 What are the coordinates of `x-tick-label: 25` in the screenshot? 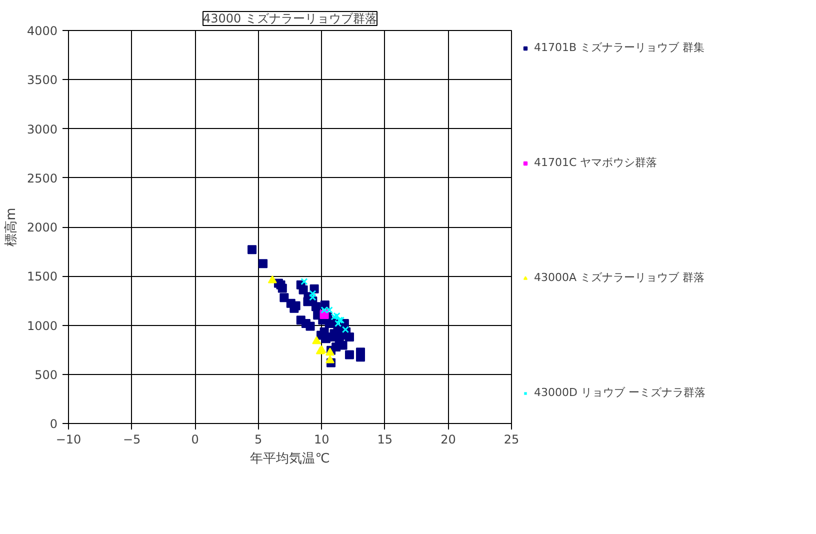 It's located at (512, 439).